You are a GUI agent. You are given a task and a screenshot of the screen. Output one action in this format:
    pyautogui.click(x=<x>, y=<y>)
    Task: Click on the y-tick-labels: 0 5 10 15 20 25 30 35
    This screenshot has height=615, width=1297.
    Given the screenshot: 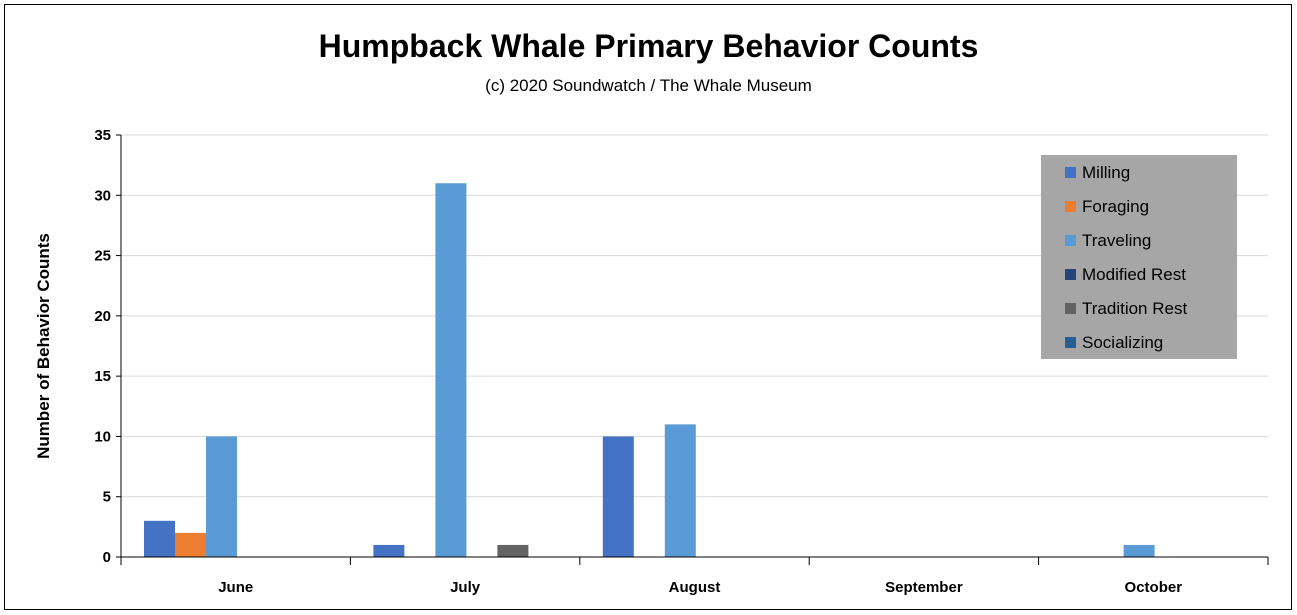 What is the action you would take?
    pyautogui.click(x=102, y=346)
    